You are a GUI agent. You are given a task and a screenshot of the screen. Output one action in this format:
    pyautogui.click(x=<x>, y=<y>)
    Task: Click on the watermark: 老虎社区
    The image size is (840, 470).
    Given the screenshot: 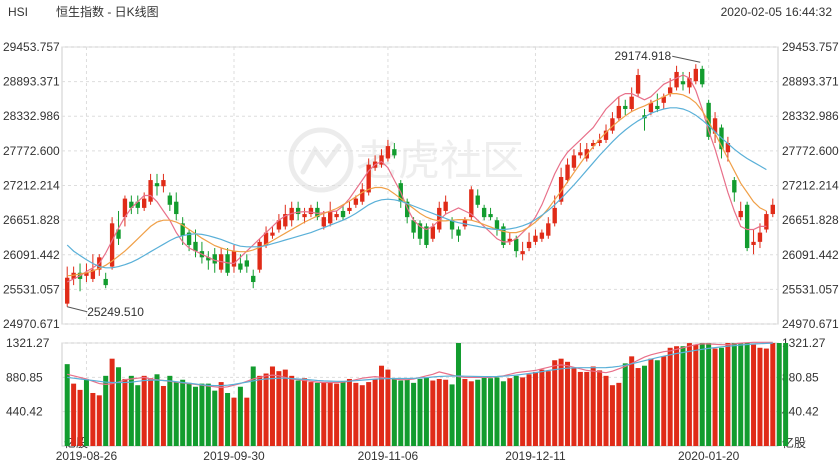 What is the action you would take?
    pyautogui.click(x=406, y=160)
    